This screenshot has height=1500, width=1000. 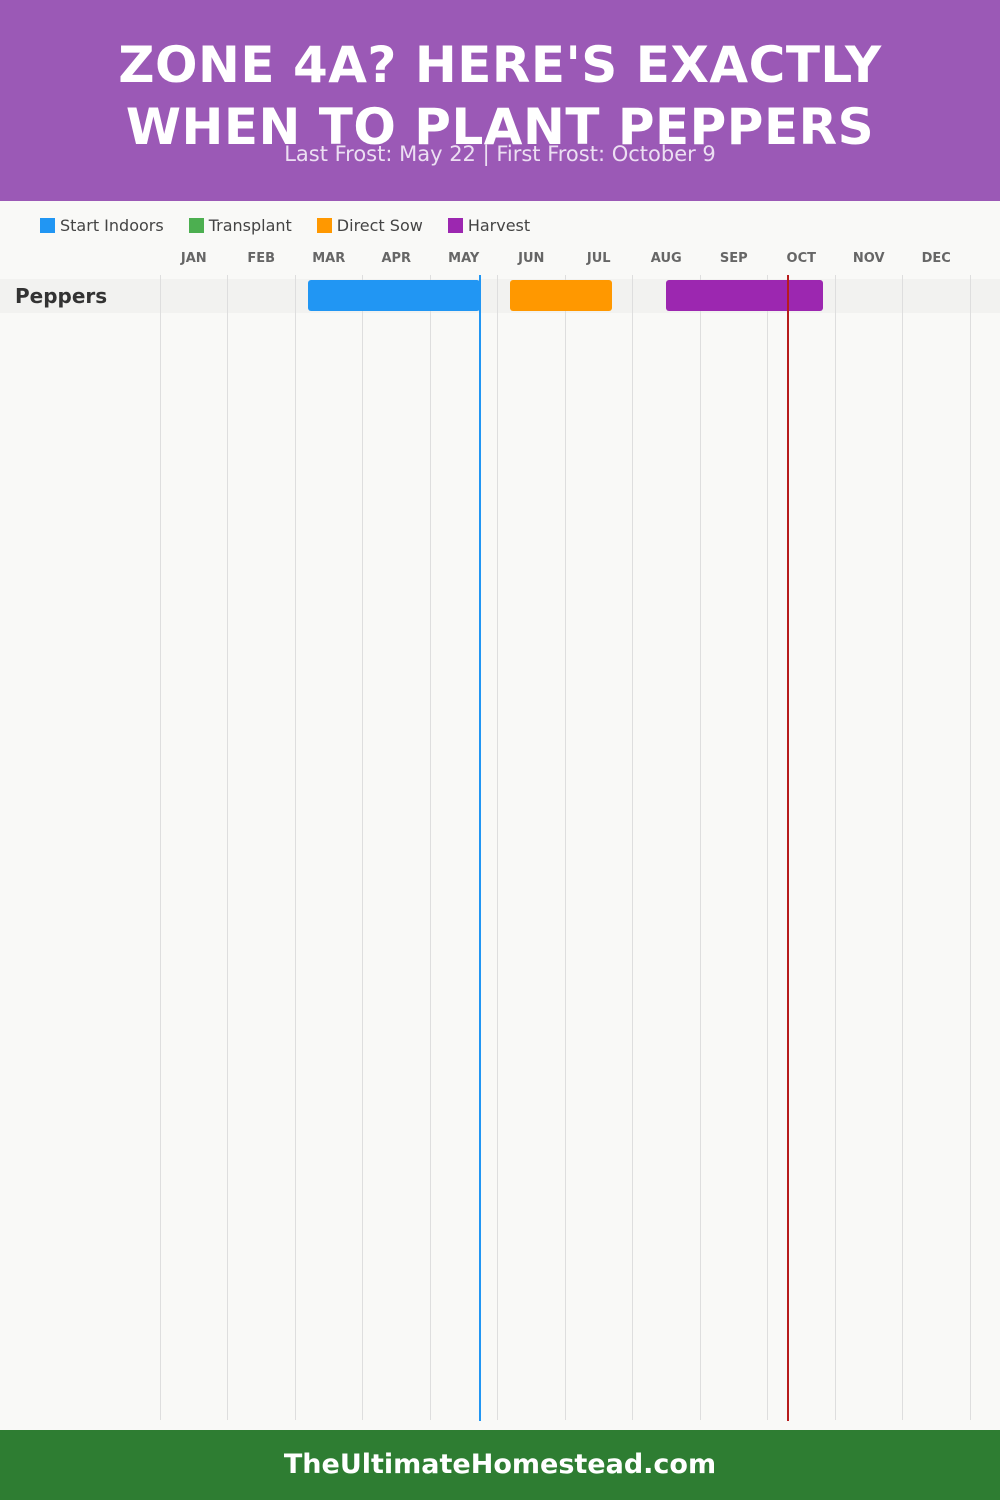 What do you see at coordinates (480, 848) in the screenshot?
I see `last-frost-marker` at bounding box center [480, 848].